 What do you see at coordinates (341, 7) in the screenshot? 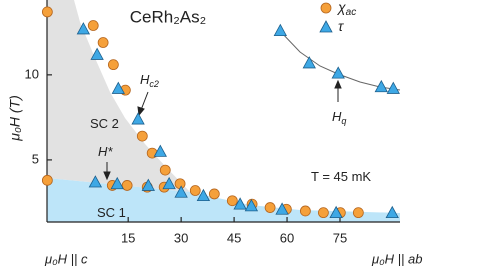
I see `legend-name: χ` at bounding box center [341, 7].